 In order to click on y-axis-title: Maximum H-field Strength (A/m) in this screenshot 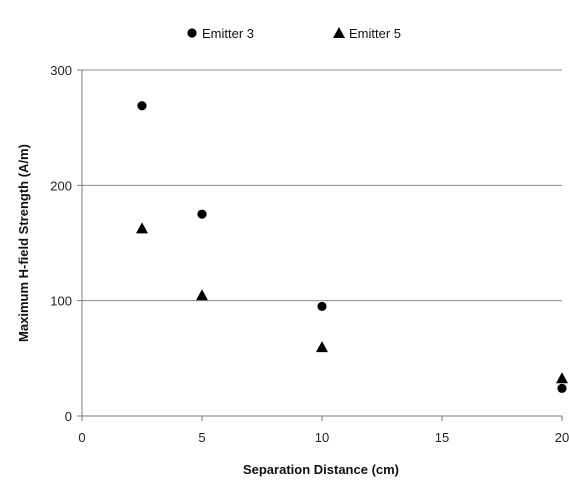, I will do `click(23, 243)`.